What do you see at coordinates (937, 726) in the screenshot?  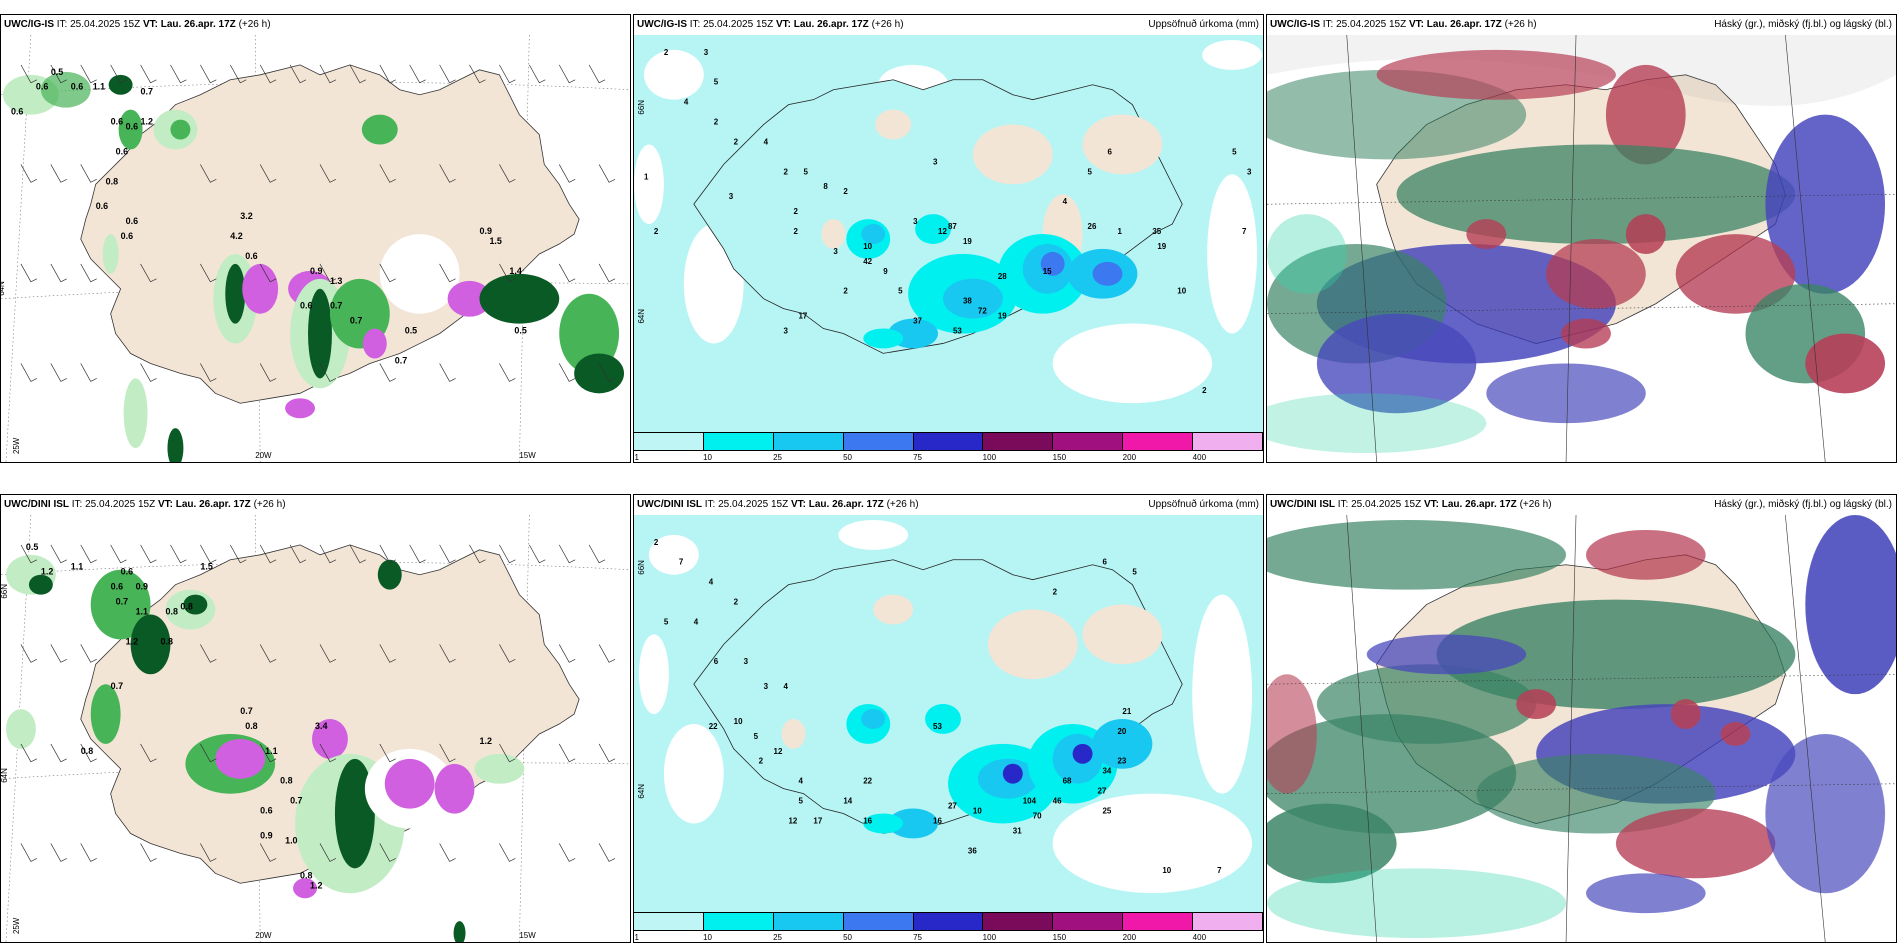 I see `value-label: 53` at bounding box center [937, 726].